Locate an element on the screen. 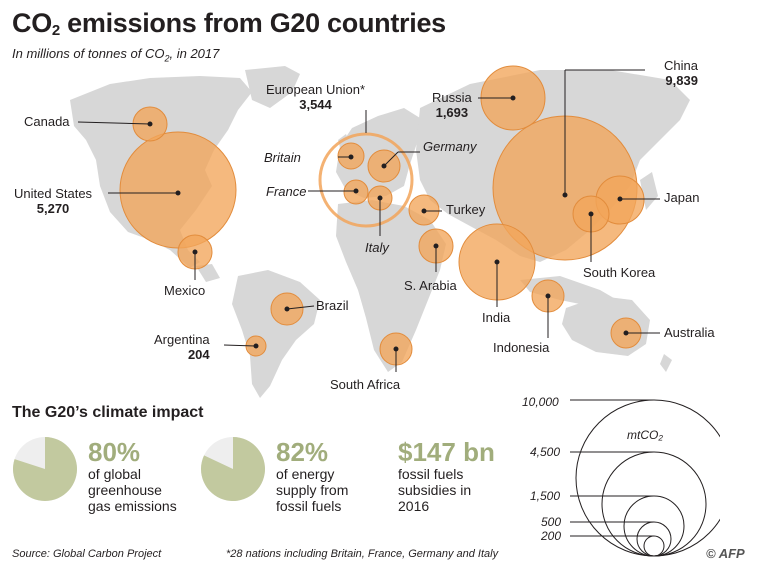 The height and width of the screenshot is (571, 768). stat-subsidies-value: $147 bn is located at coordinates (446, 452).